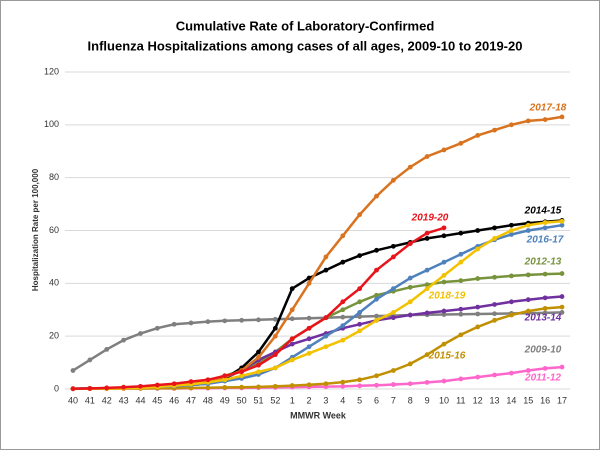  What do you see at coordinates (376, 400) in the screenshot?
I see `x-tick-label: 6` at bounding box center [376, 400].